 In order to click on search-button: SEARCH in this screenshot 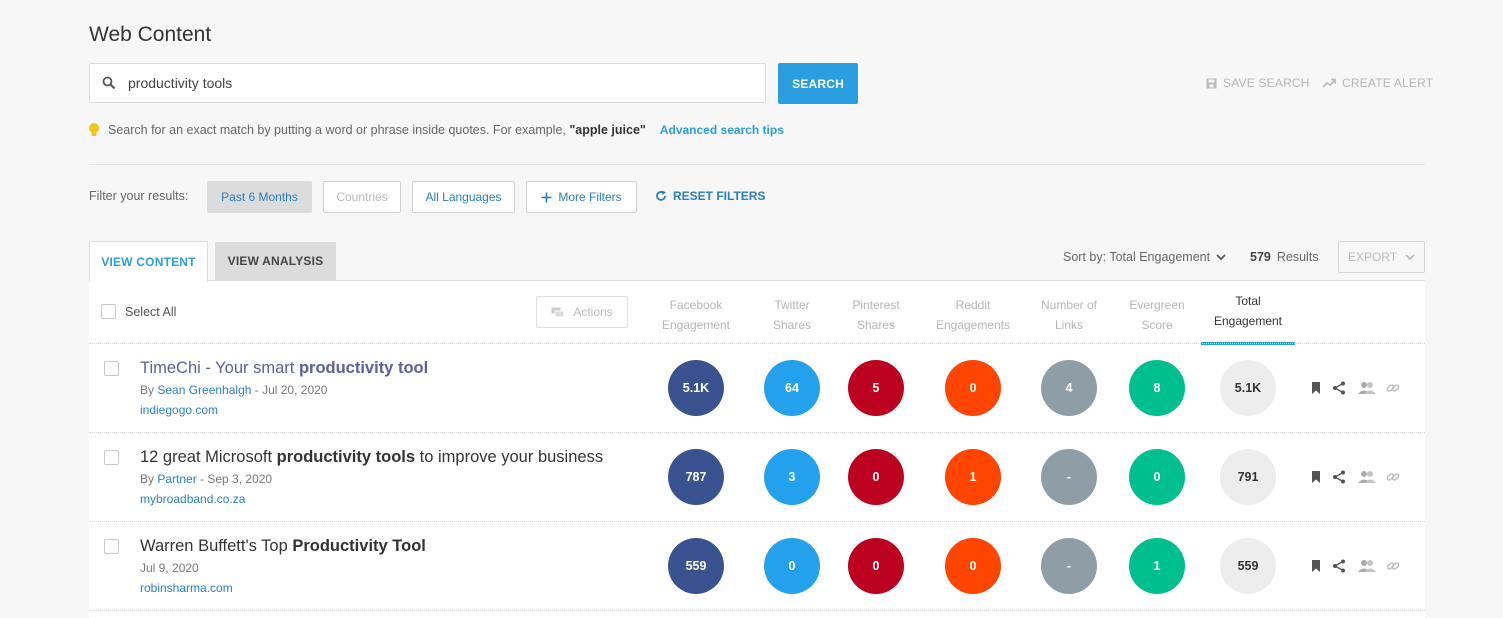, I will do `click(818, 83)`.